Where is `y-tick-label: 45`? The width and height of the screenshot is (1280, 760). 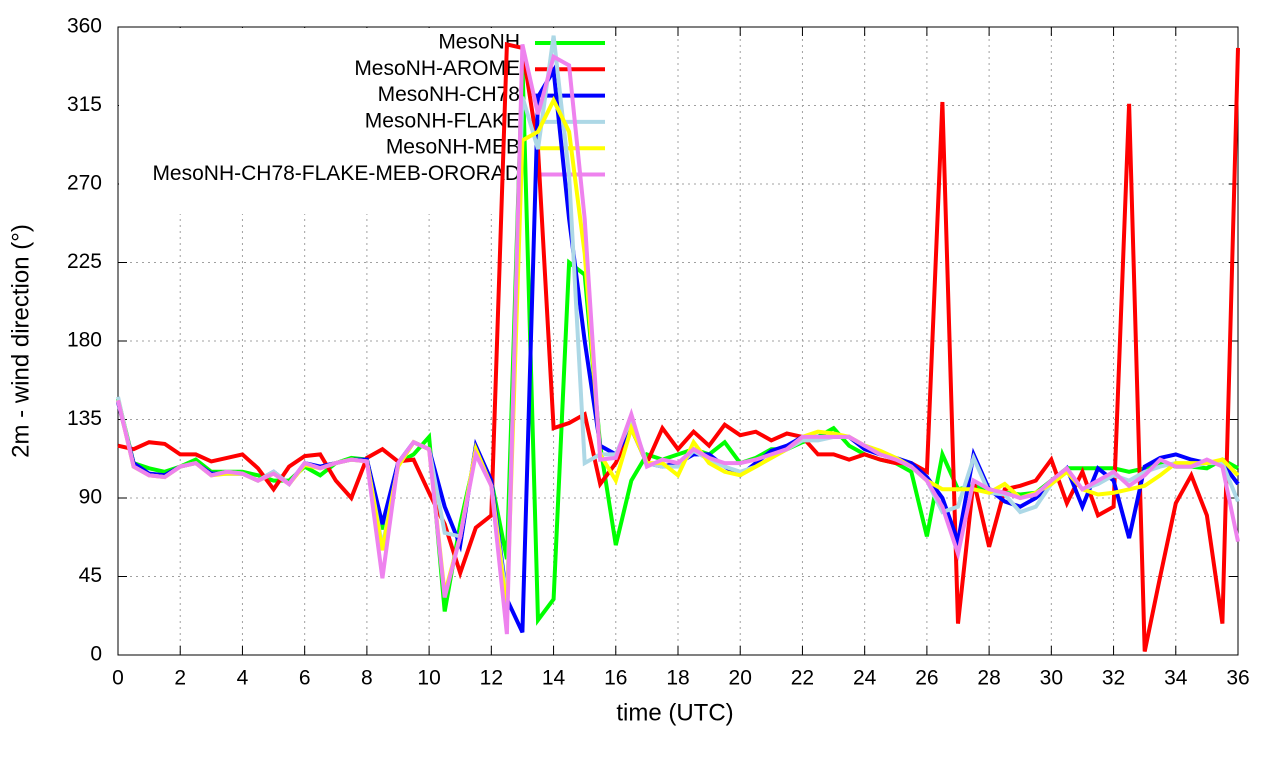
y-tick-label: 45 is located at coordinates (90, 575).